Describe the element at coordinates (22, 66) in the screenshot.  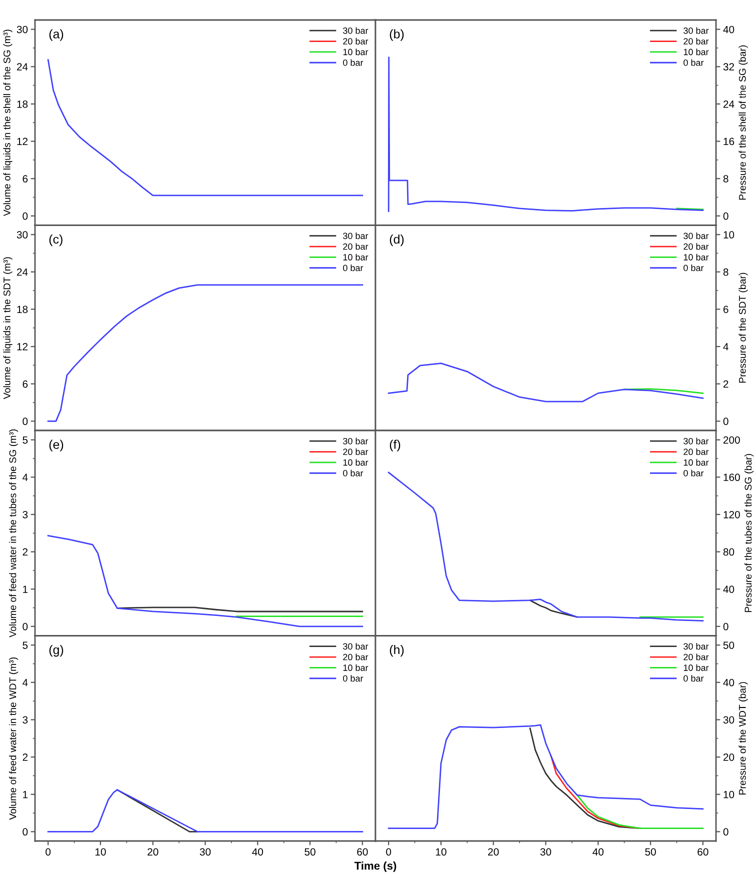
I see `y-tick-label: 24` at that location.